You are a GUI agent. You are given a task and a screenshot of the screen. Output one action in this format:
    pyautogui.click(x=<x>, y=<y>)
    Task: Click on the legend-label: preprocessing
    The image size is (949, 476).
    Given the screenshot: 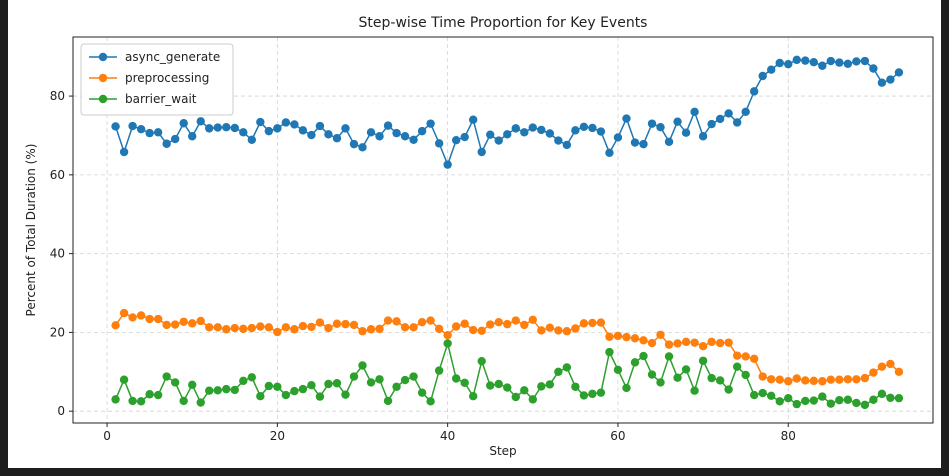 What is the action you would take?
    pyautogui.click(x=167, y=78)
    